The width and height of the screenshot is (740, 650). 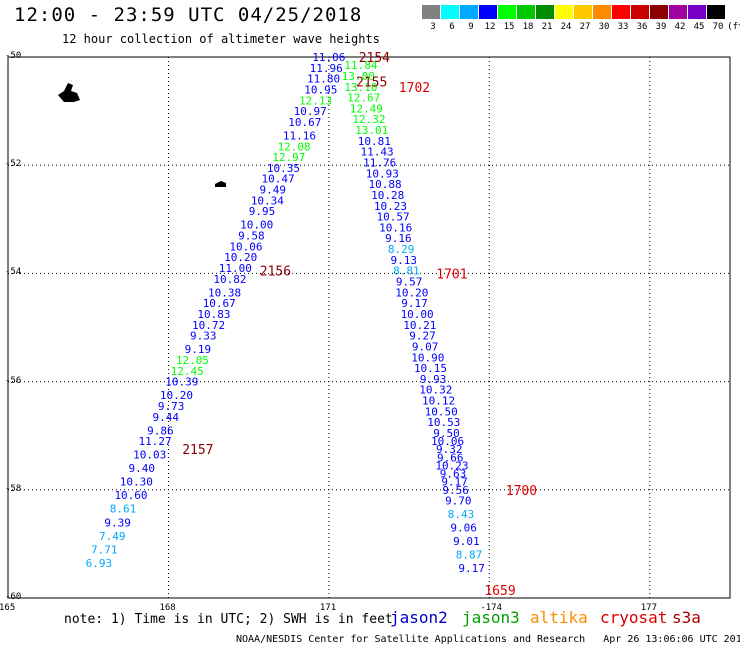 I want to click on swh-value-label: 9.70, so click(x=458, y=501).